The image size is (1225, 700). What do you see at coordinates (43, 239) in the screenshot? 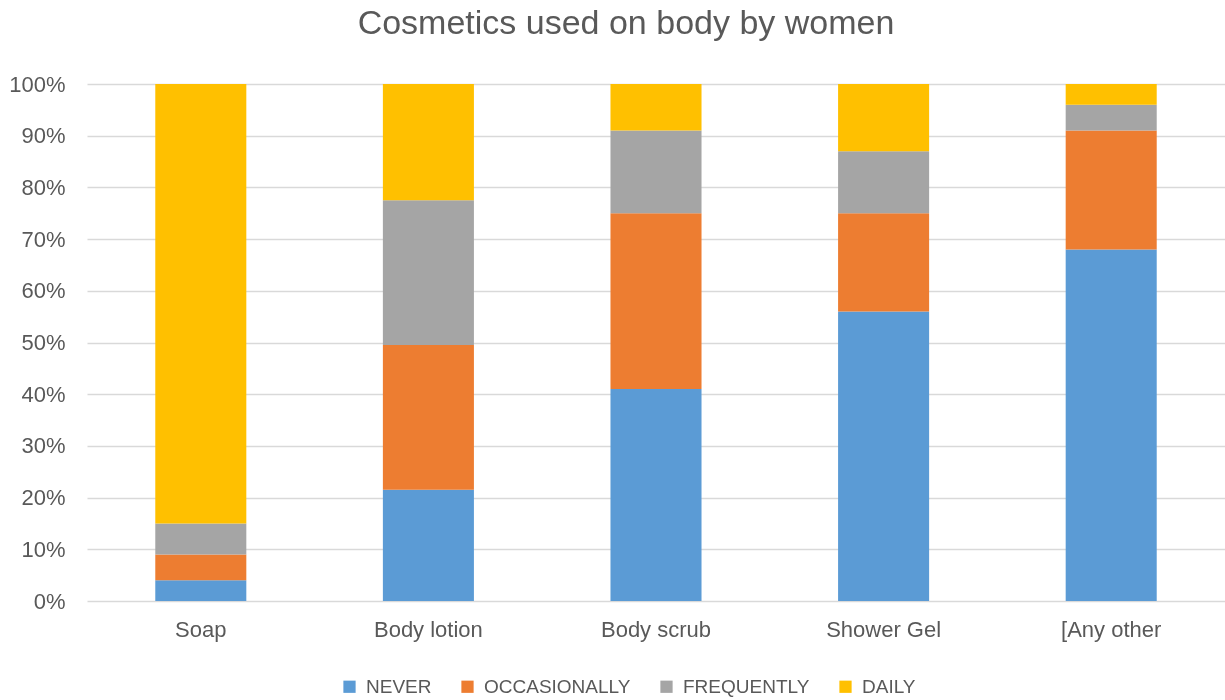
I see `y-tick-label: 70%` at bounding box center [43, 239].